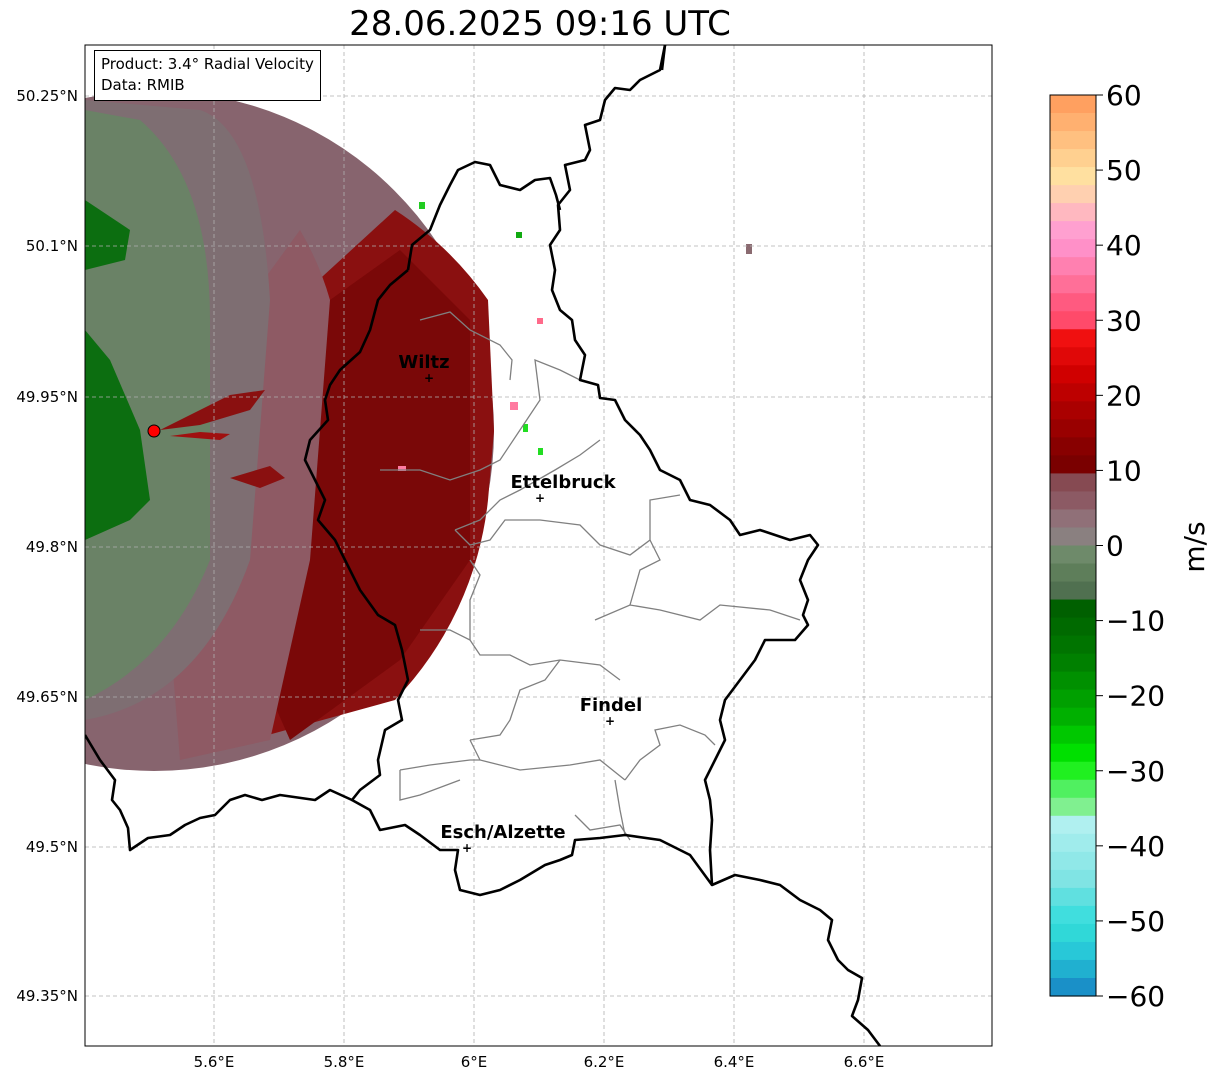  What do you see at coordinates (563, 482) in the screenshot?
I see `city-label: Ettelbruck` at bounding box center [563, 482].